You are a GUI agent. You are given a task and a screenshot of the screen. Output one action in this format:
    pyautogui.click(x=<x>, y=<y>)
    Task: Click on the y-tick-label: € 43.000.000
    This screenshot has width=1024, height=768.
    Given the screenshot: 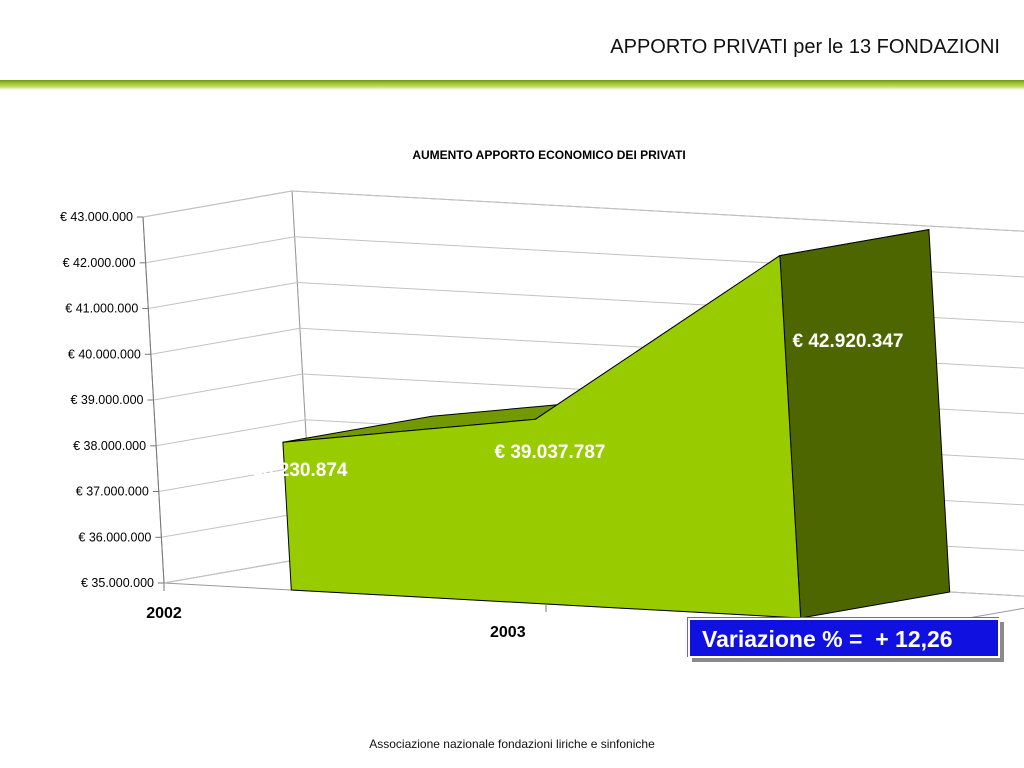 What is the action you would take?
    pyautogui.click(x=96, y=217)
    